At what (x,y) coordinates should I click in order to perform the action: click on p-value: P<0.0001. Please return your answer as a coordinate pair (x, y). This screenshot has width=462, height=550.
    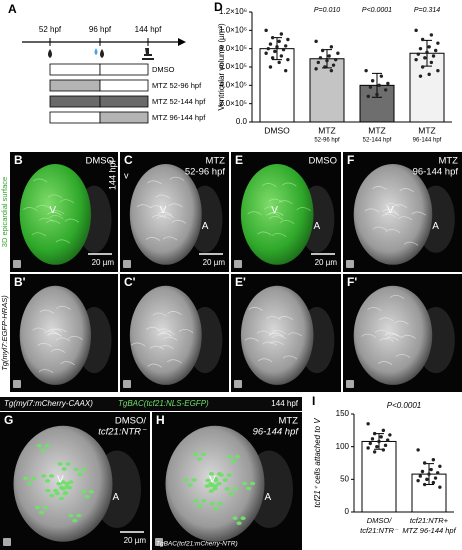
    Looking at the image, I should click on (377, 10).